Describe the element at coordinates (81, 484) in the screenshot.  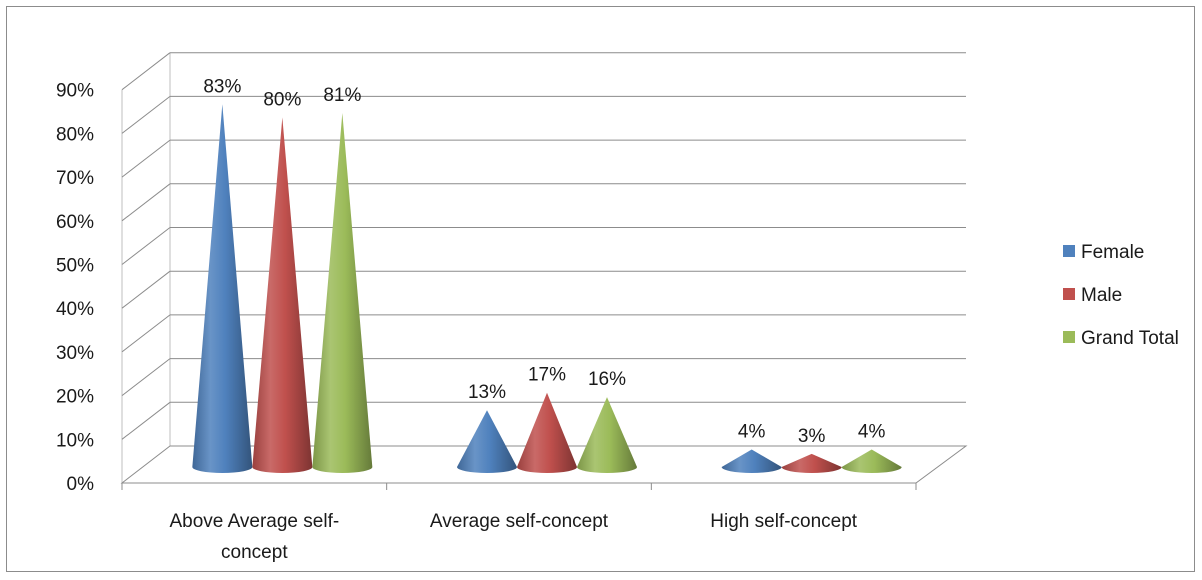
I see `y-tick-label: 0%` at that location.